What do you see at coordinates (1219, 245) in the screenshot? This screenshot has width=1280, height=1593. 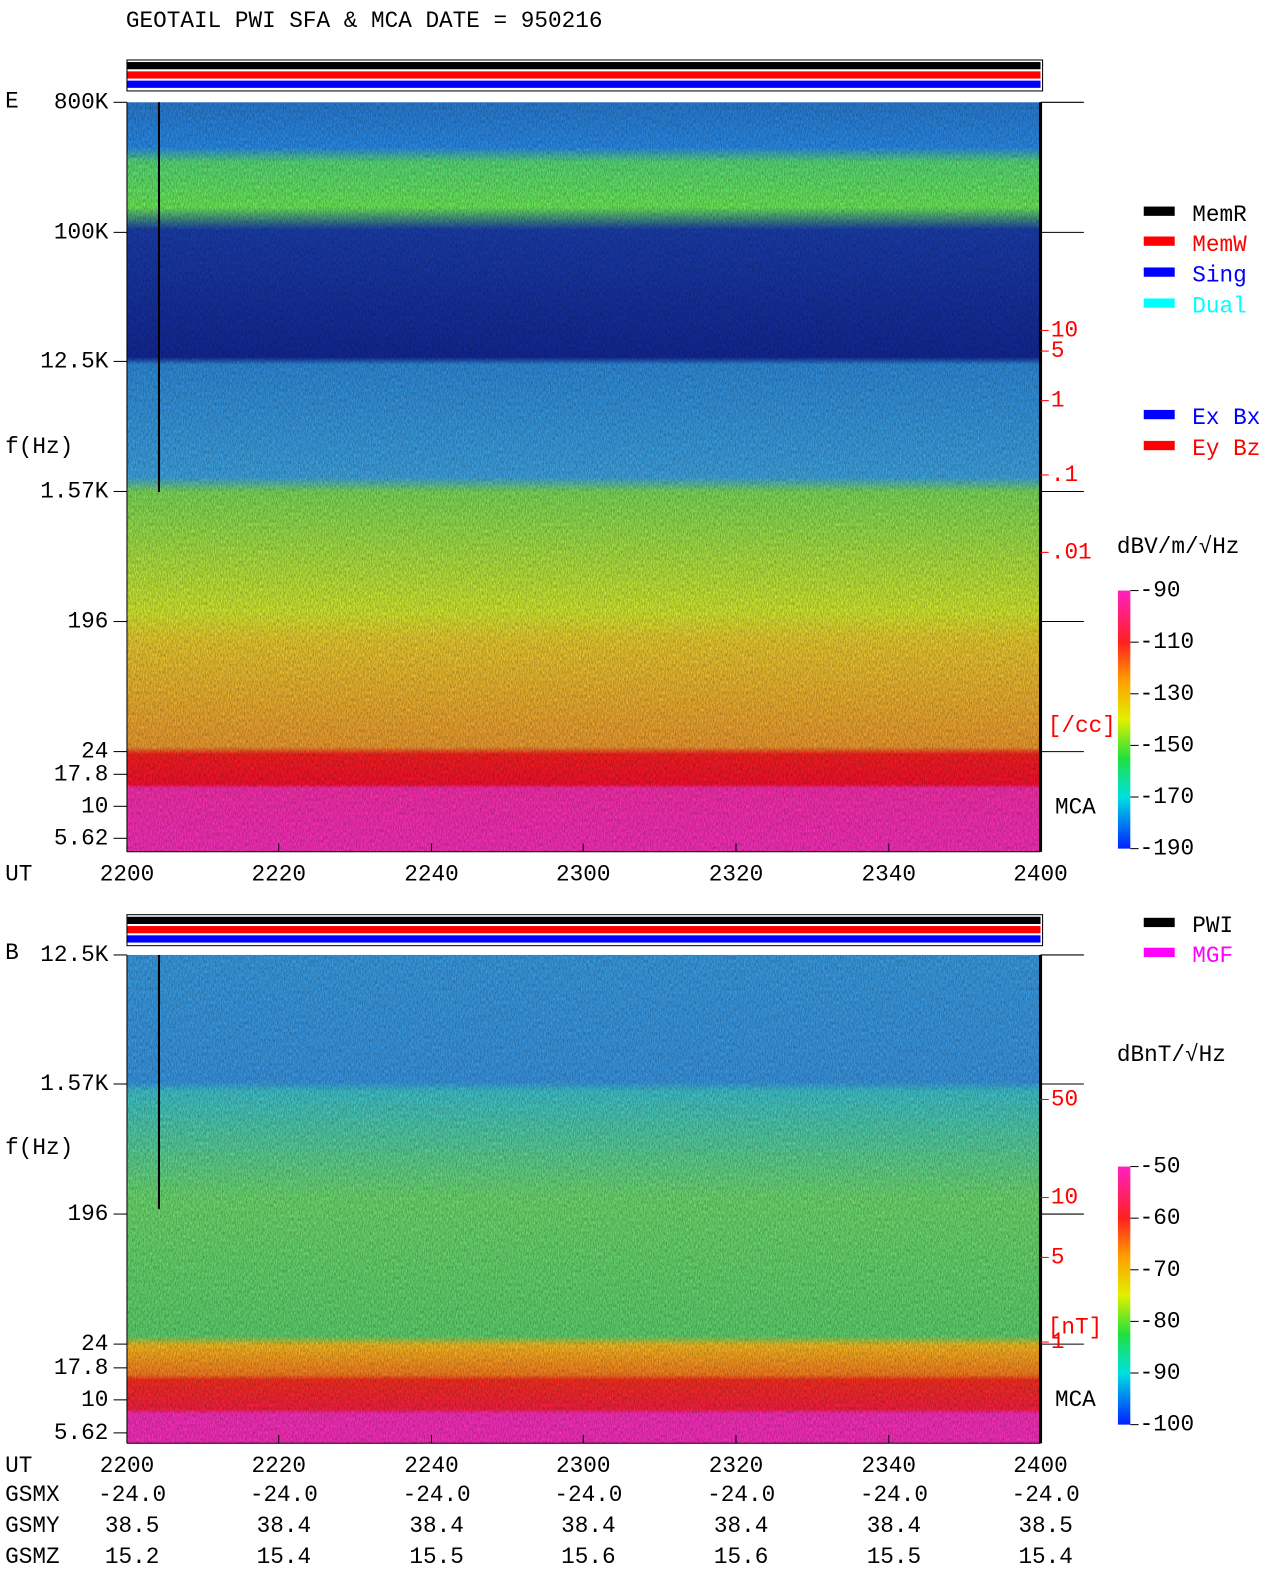 I see `legend-label: MemW` at bounding box center [1219, 245].